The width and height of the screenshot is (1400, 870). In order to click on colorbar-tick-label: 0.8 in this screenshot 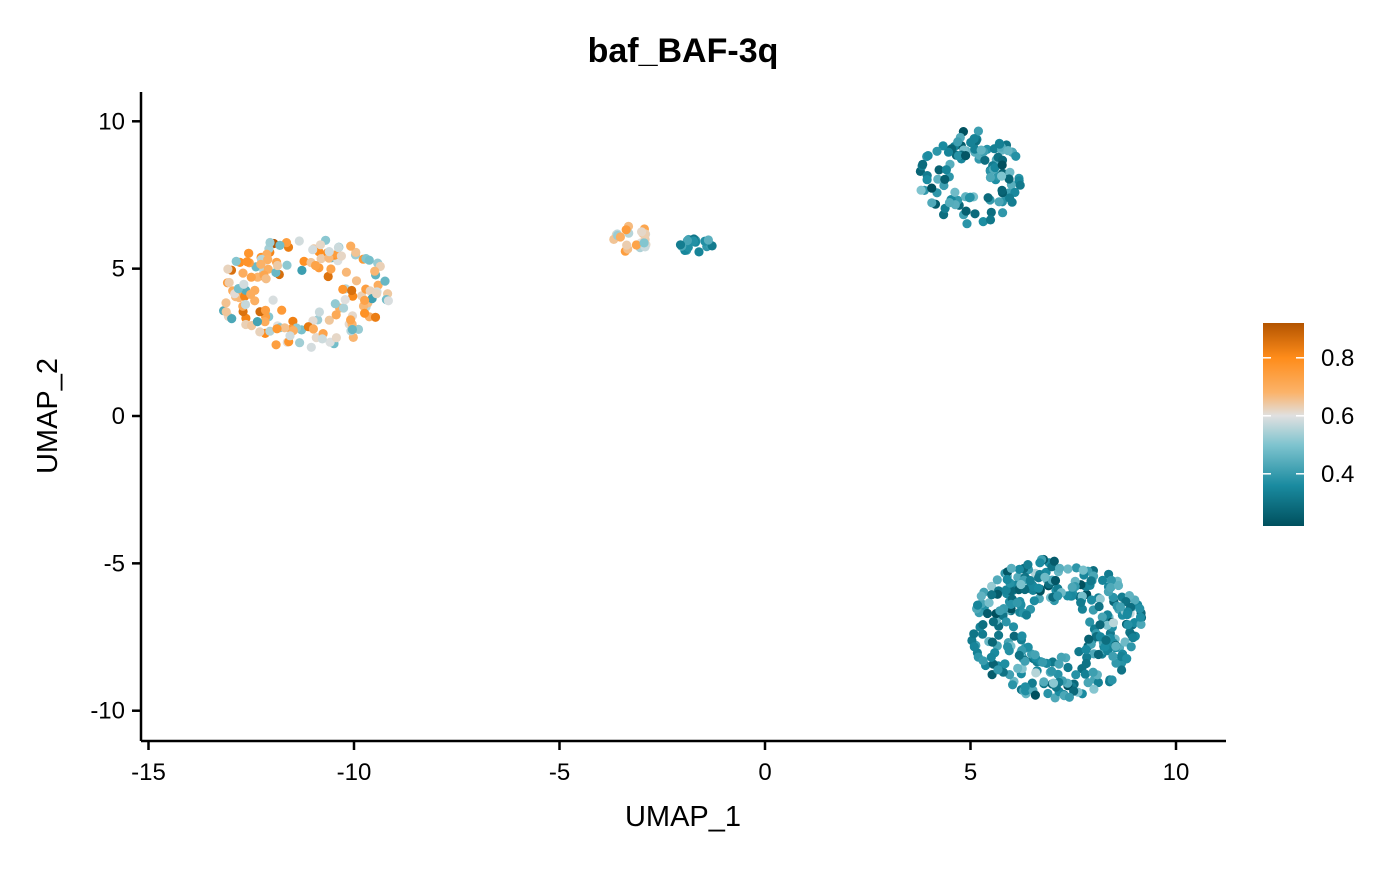, I will do `click(1337, 358)`.